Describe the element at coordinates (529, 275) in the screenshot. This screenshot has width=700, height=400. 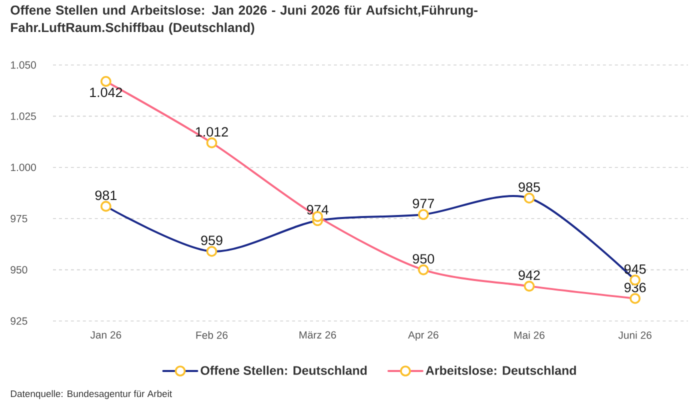
I see `data-label: 942` at that location.